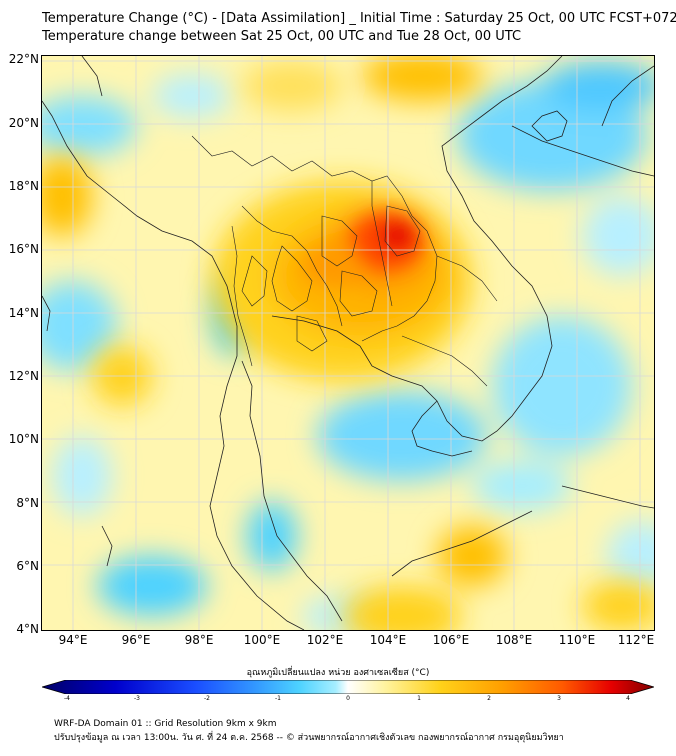 The image size is (676, 756). Describe the element at coordinates (199, 640) in the screenshot. I see `lon-label-98: 98°E` at that location.